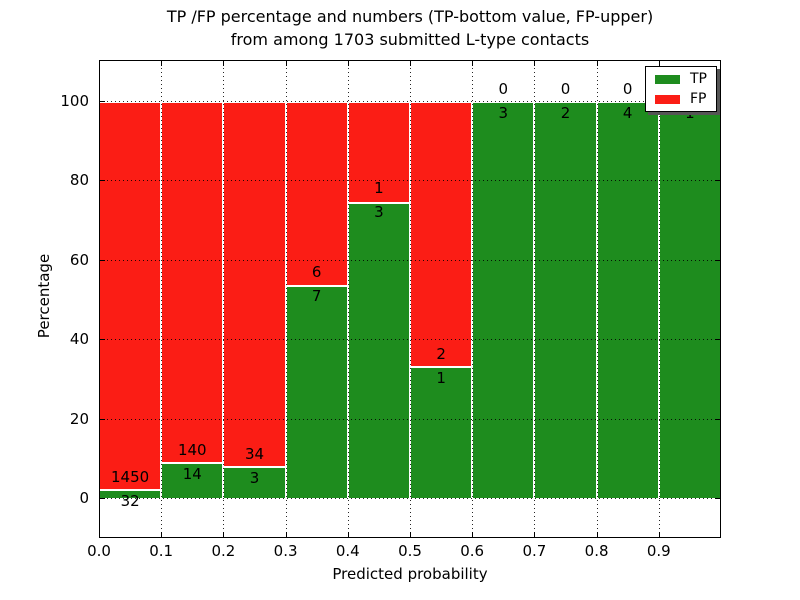 This screenshot has height=600, width=800. Describe the element at coordinates (84, 498) in the screenshot. I see `y-tick-label: 0` at that location.